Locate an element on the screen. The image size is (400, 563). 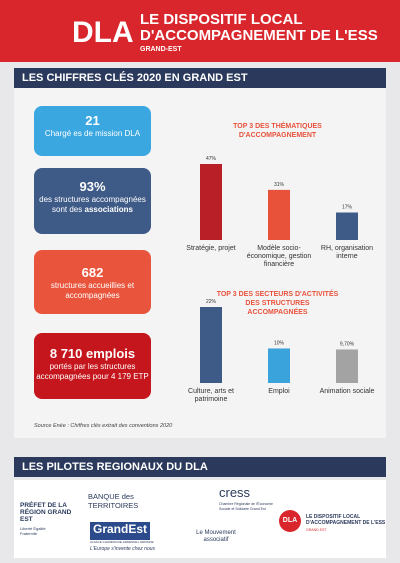
logo-text: BANQUE des TERRITOIRES is located at coordinates (113, 501).